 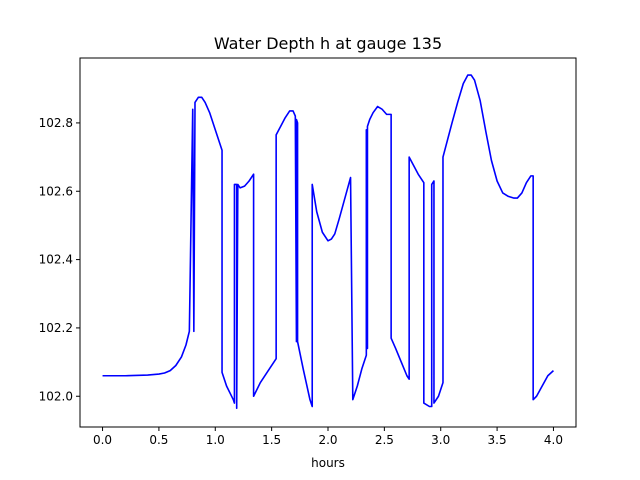 What do you see at coordinates (327, 440) in the screenshot?
I see `x-tick-label: 2.0` at bounding box center [327, 440].